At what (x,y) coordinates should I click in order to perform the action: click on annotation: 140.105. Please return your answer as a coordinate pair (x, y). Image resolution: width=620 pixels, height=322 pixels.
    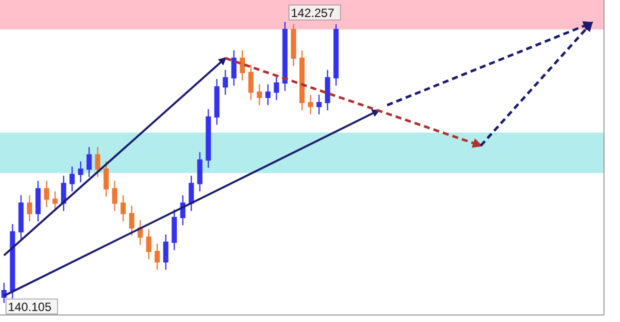
    Looking at the image, I should click on (30, 307).